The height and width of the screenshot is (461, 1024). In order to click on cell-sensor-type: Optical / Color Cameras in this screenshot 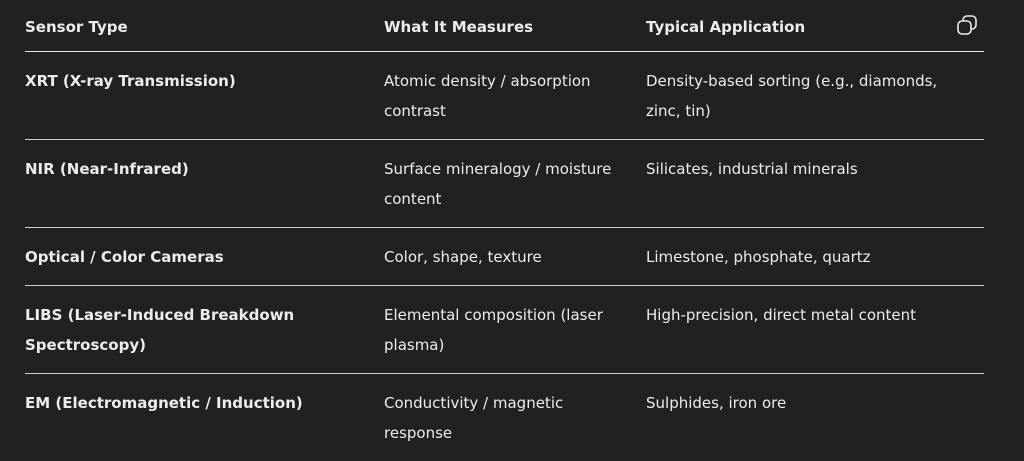, I will do `click(204, 257)`.